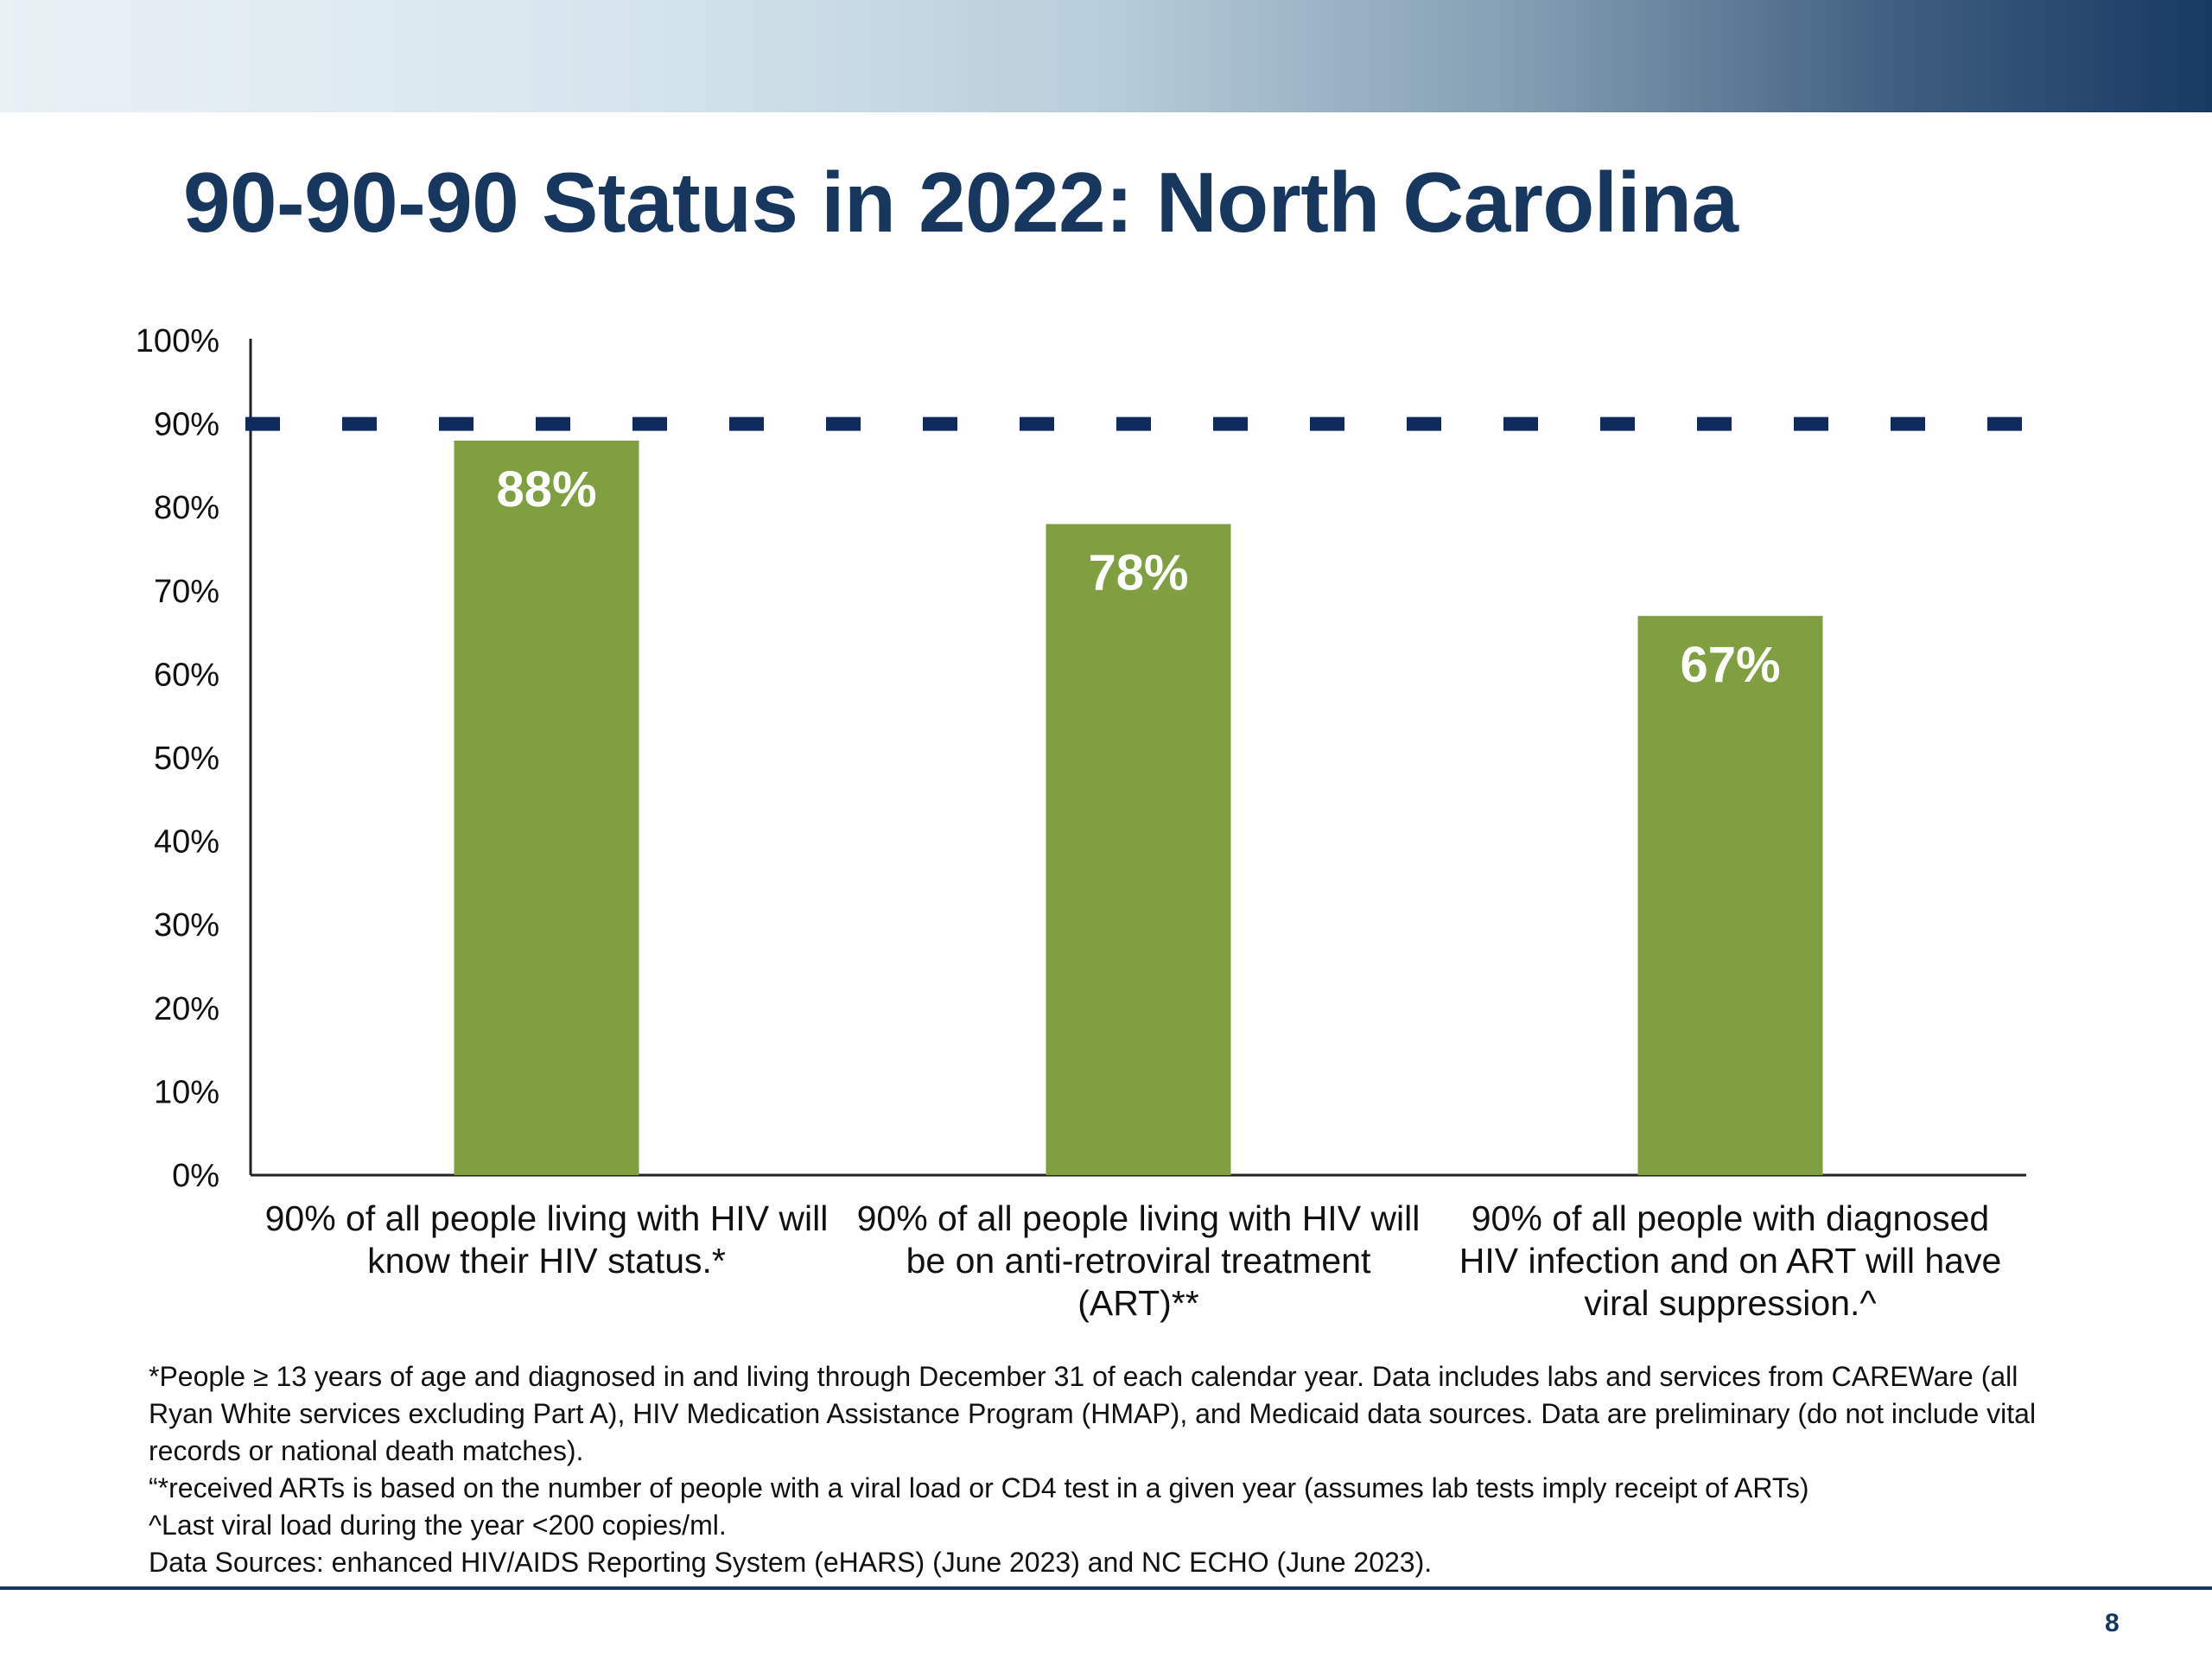  Describe the element at coordinates (1730, 665) in the screenshot. I see `bar-data-label: 67%` at that location.